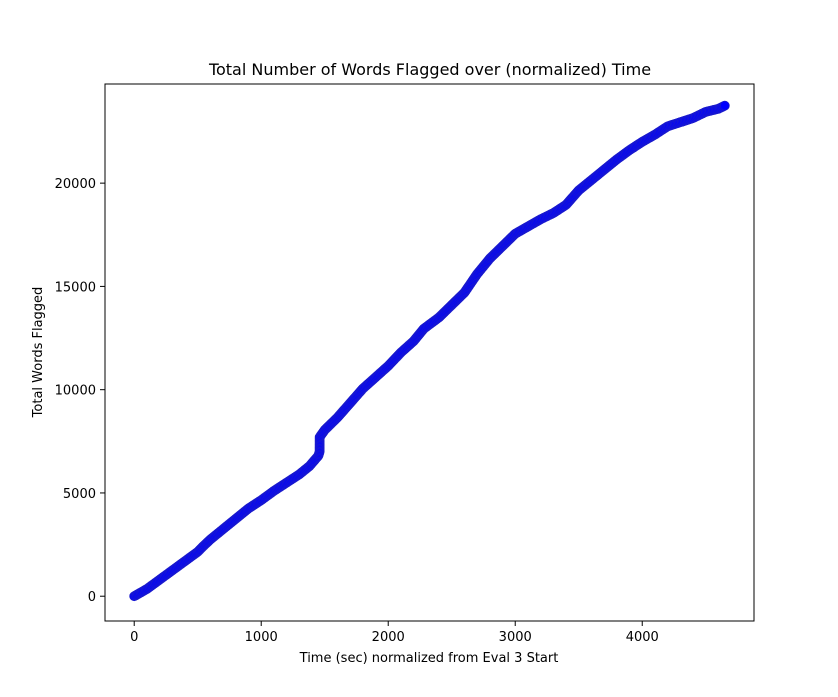 The height and width of the screenshot is (697, 838). What do you see at coordinates (388, 637) in the screenshot?
I see `x-tick-label: 2000` at bounding box center [388, 637].